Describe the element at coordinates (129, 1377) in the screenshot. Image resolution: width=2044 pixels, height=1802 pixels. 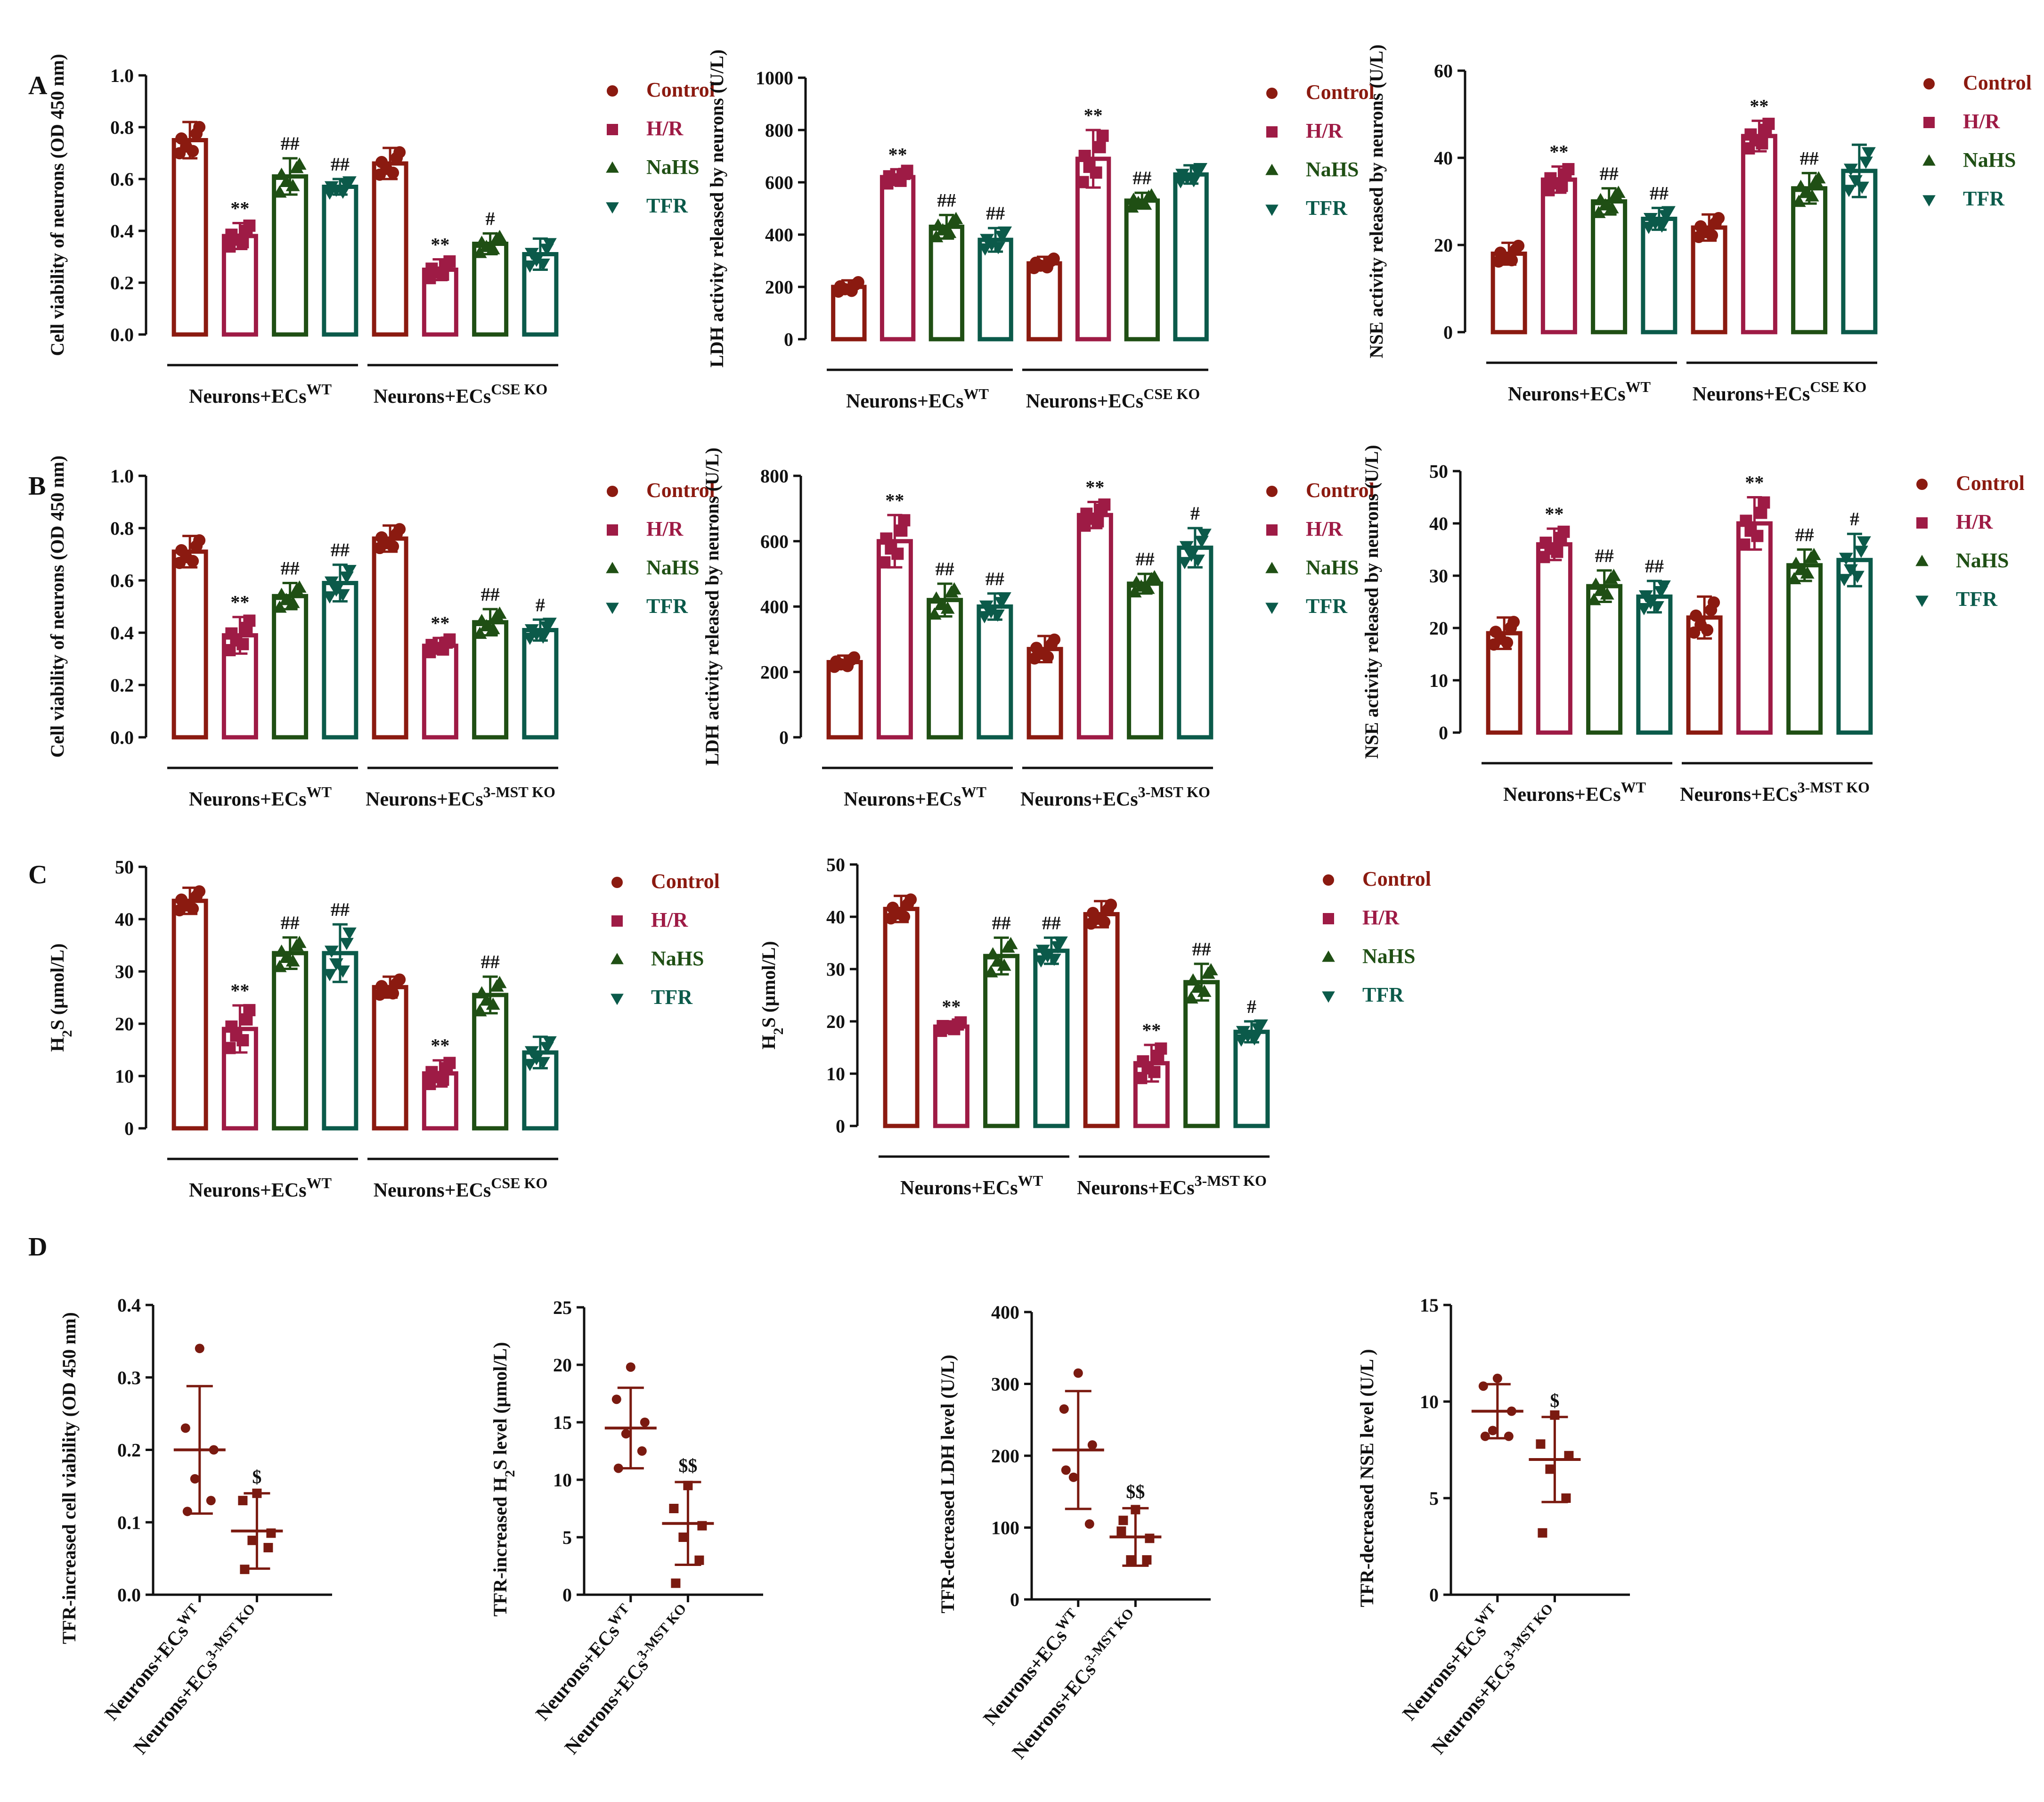
I see `y-tick-label: 0.3` at that location.